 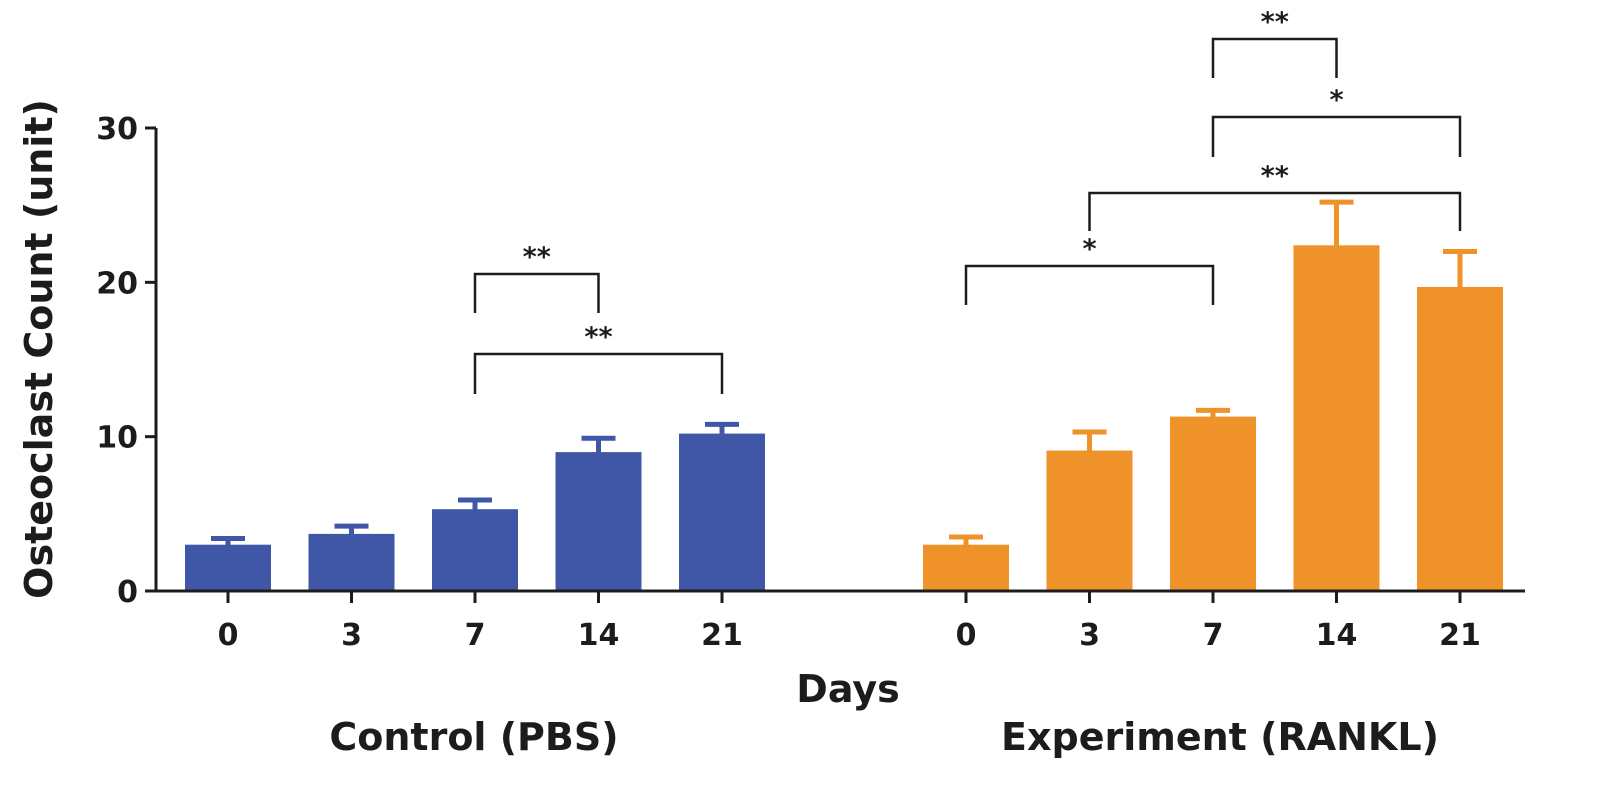 I want to click on y-tick-label: 0, so click(x=127, y=592).